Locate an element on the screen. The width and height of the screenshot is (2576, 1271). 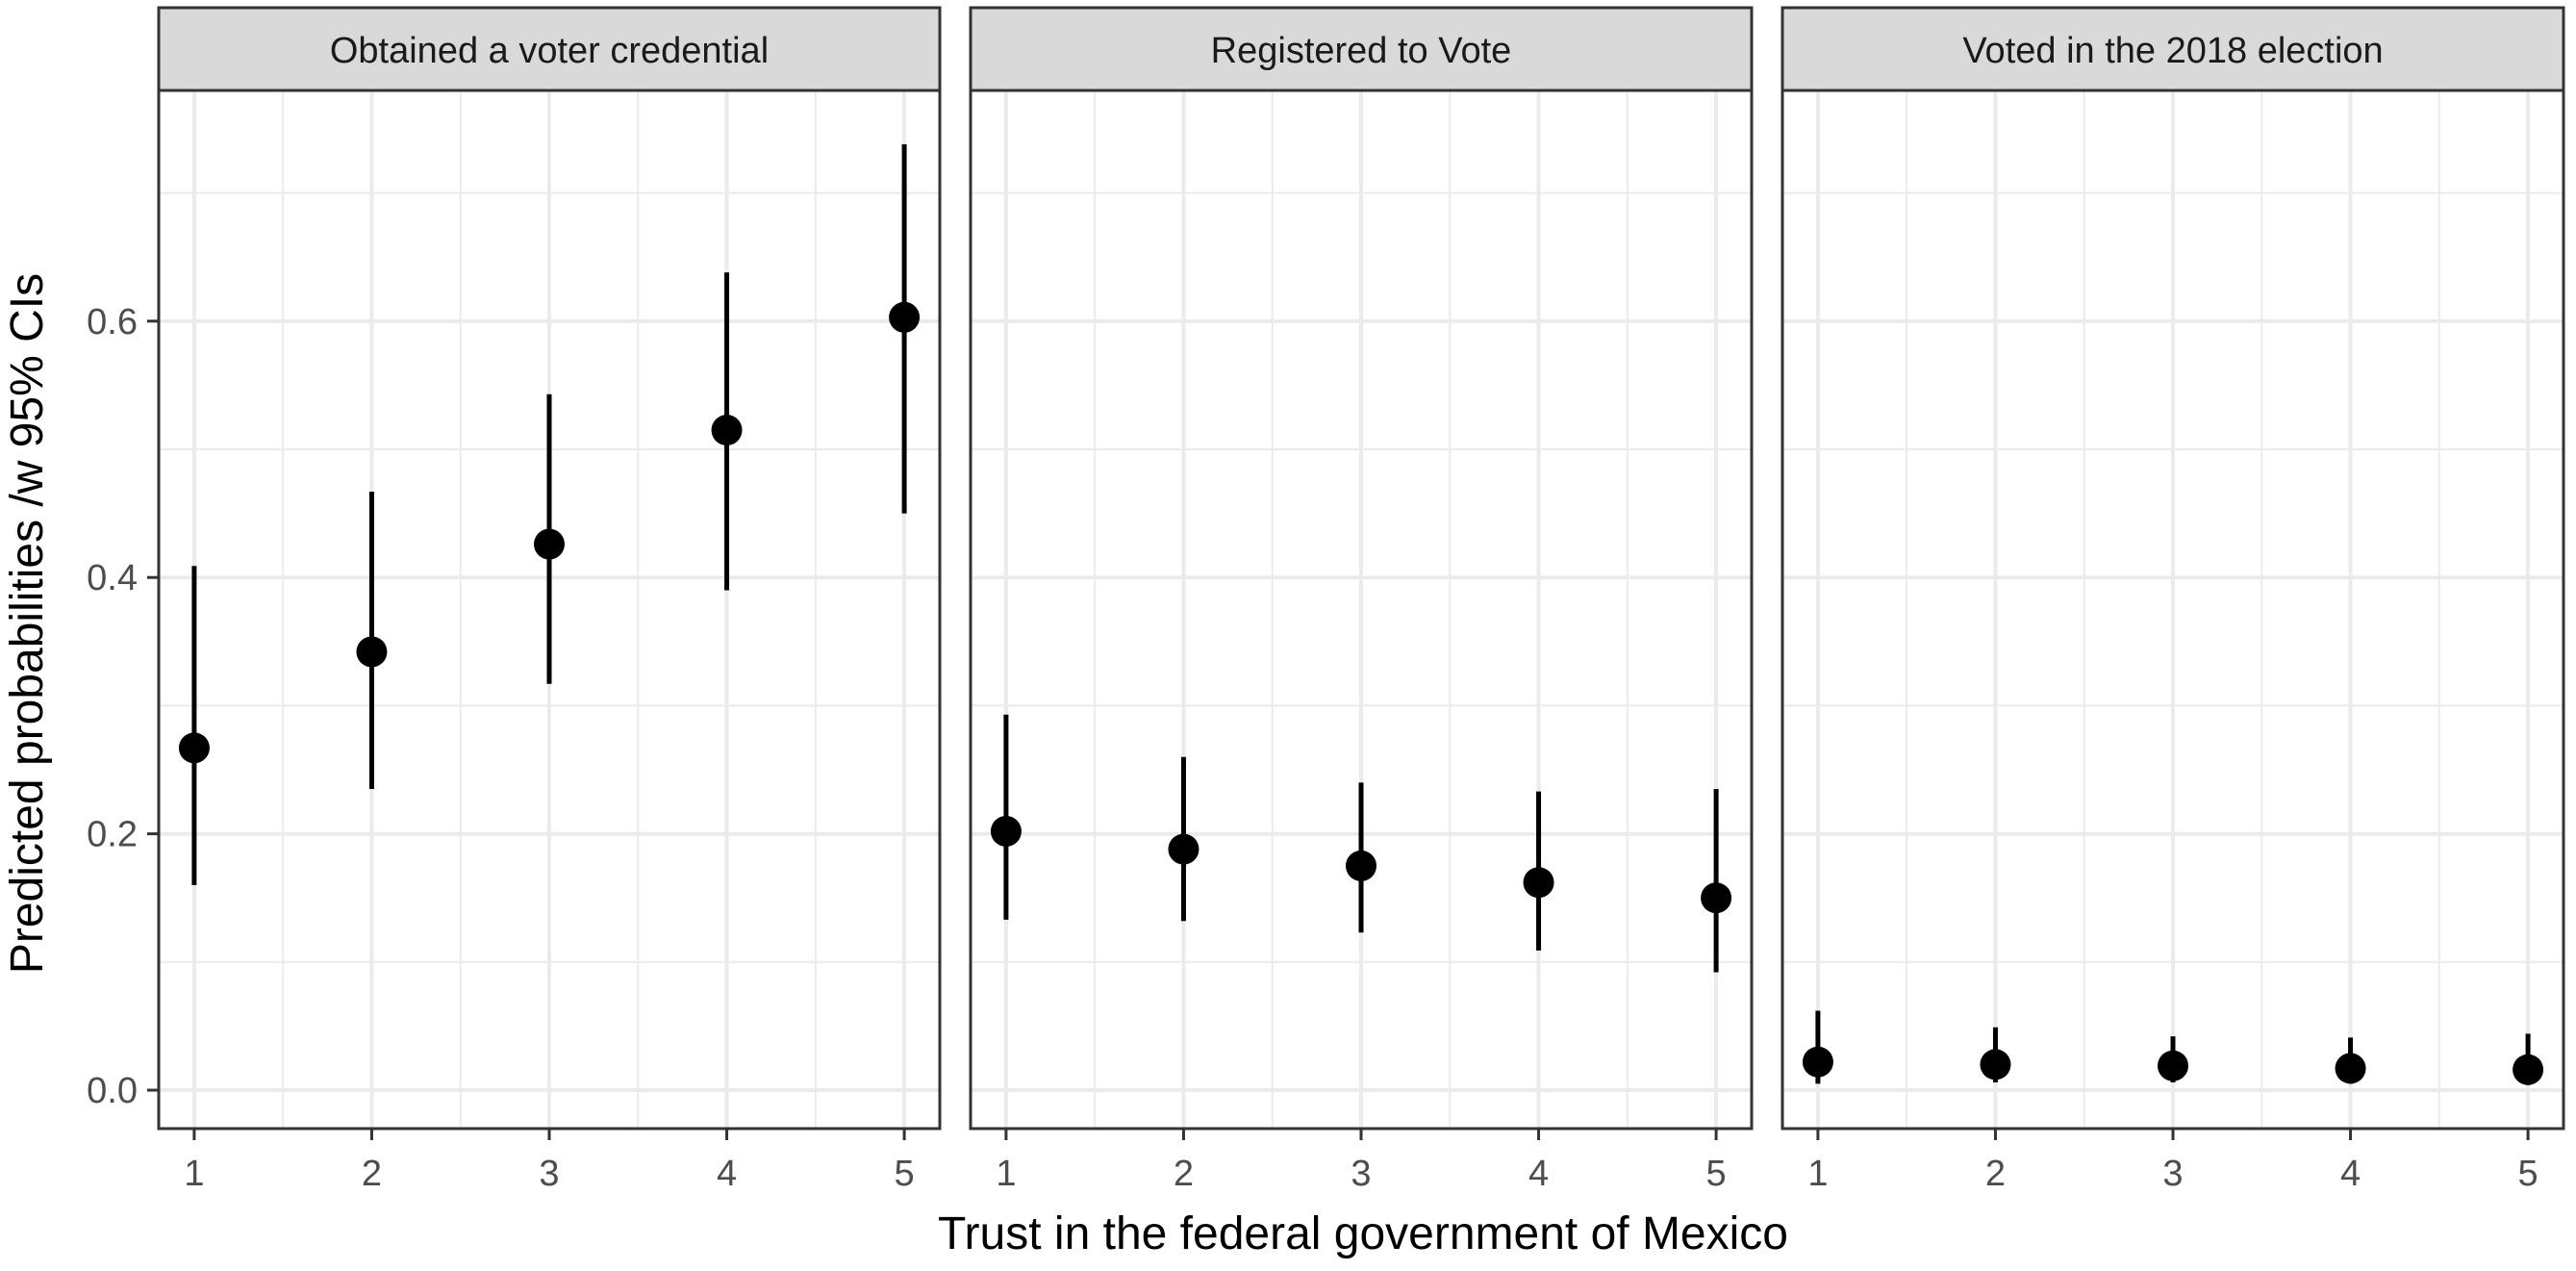
facet-title: Voted in the 2018 election is located at coordinates (2172, 51).